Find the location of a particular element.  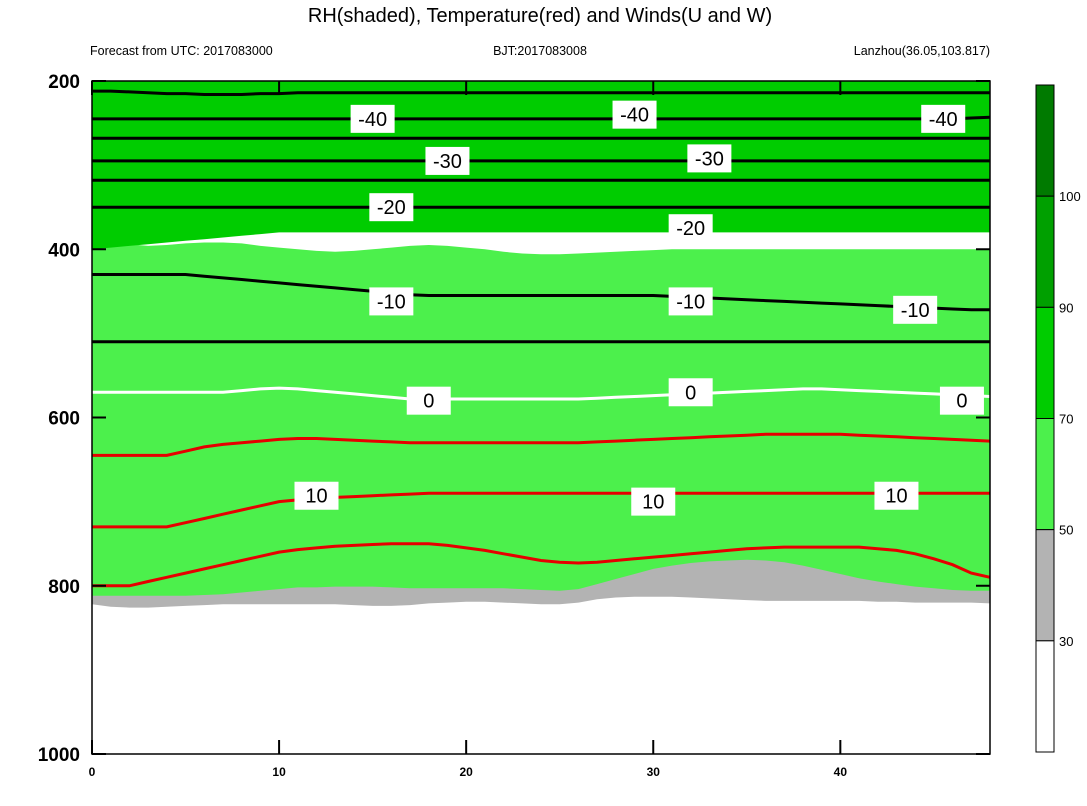

temperature-label-9: -10 is located at coordinates (915, 309).